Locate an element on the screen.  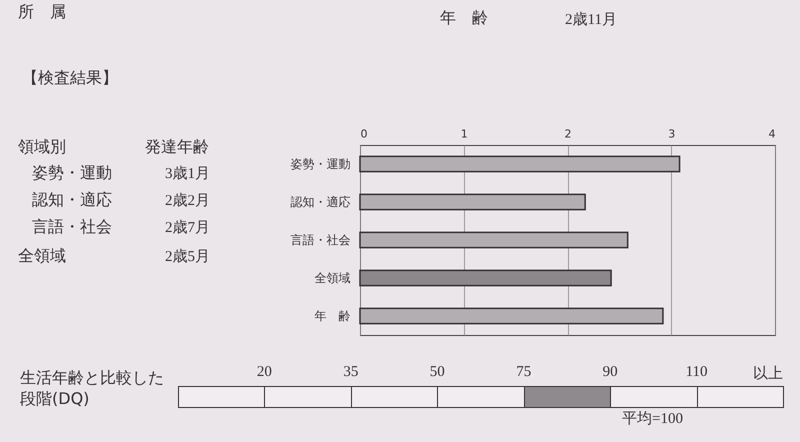
text: 認知・適応 is located at coordinates (72, 200).